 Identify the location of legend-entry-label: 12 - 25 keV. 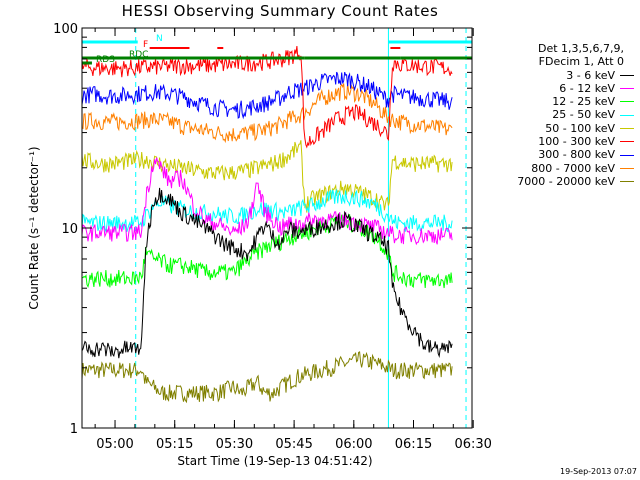
(583, 102).